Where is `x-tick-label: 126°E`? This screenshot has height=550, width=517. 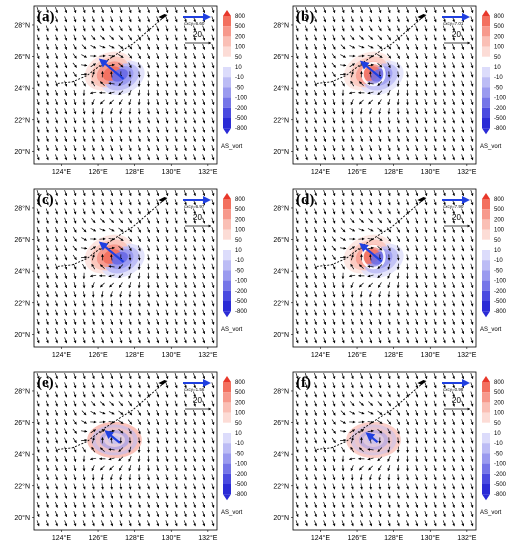 x-tick-label: 126°E is located at coordinates (97, 538).